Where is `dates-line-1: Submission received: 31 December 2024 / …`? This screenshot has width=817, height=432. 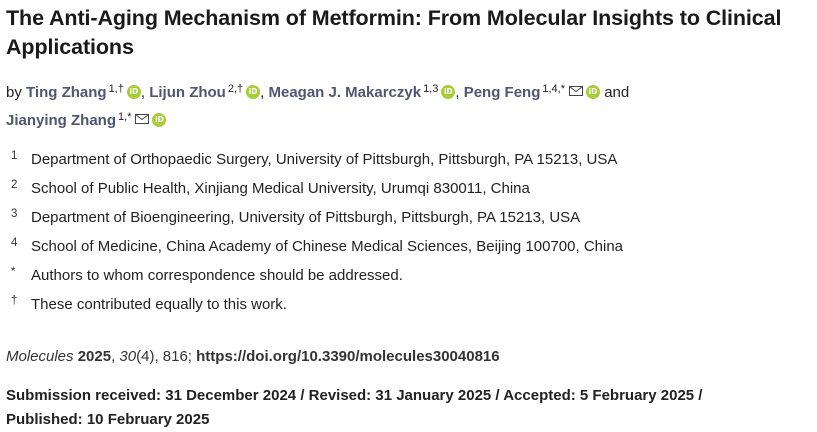
dates-line-1: Submission received: 31 December 2024 / … is located at coordinates (354, 395).